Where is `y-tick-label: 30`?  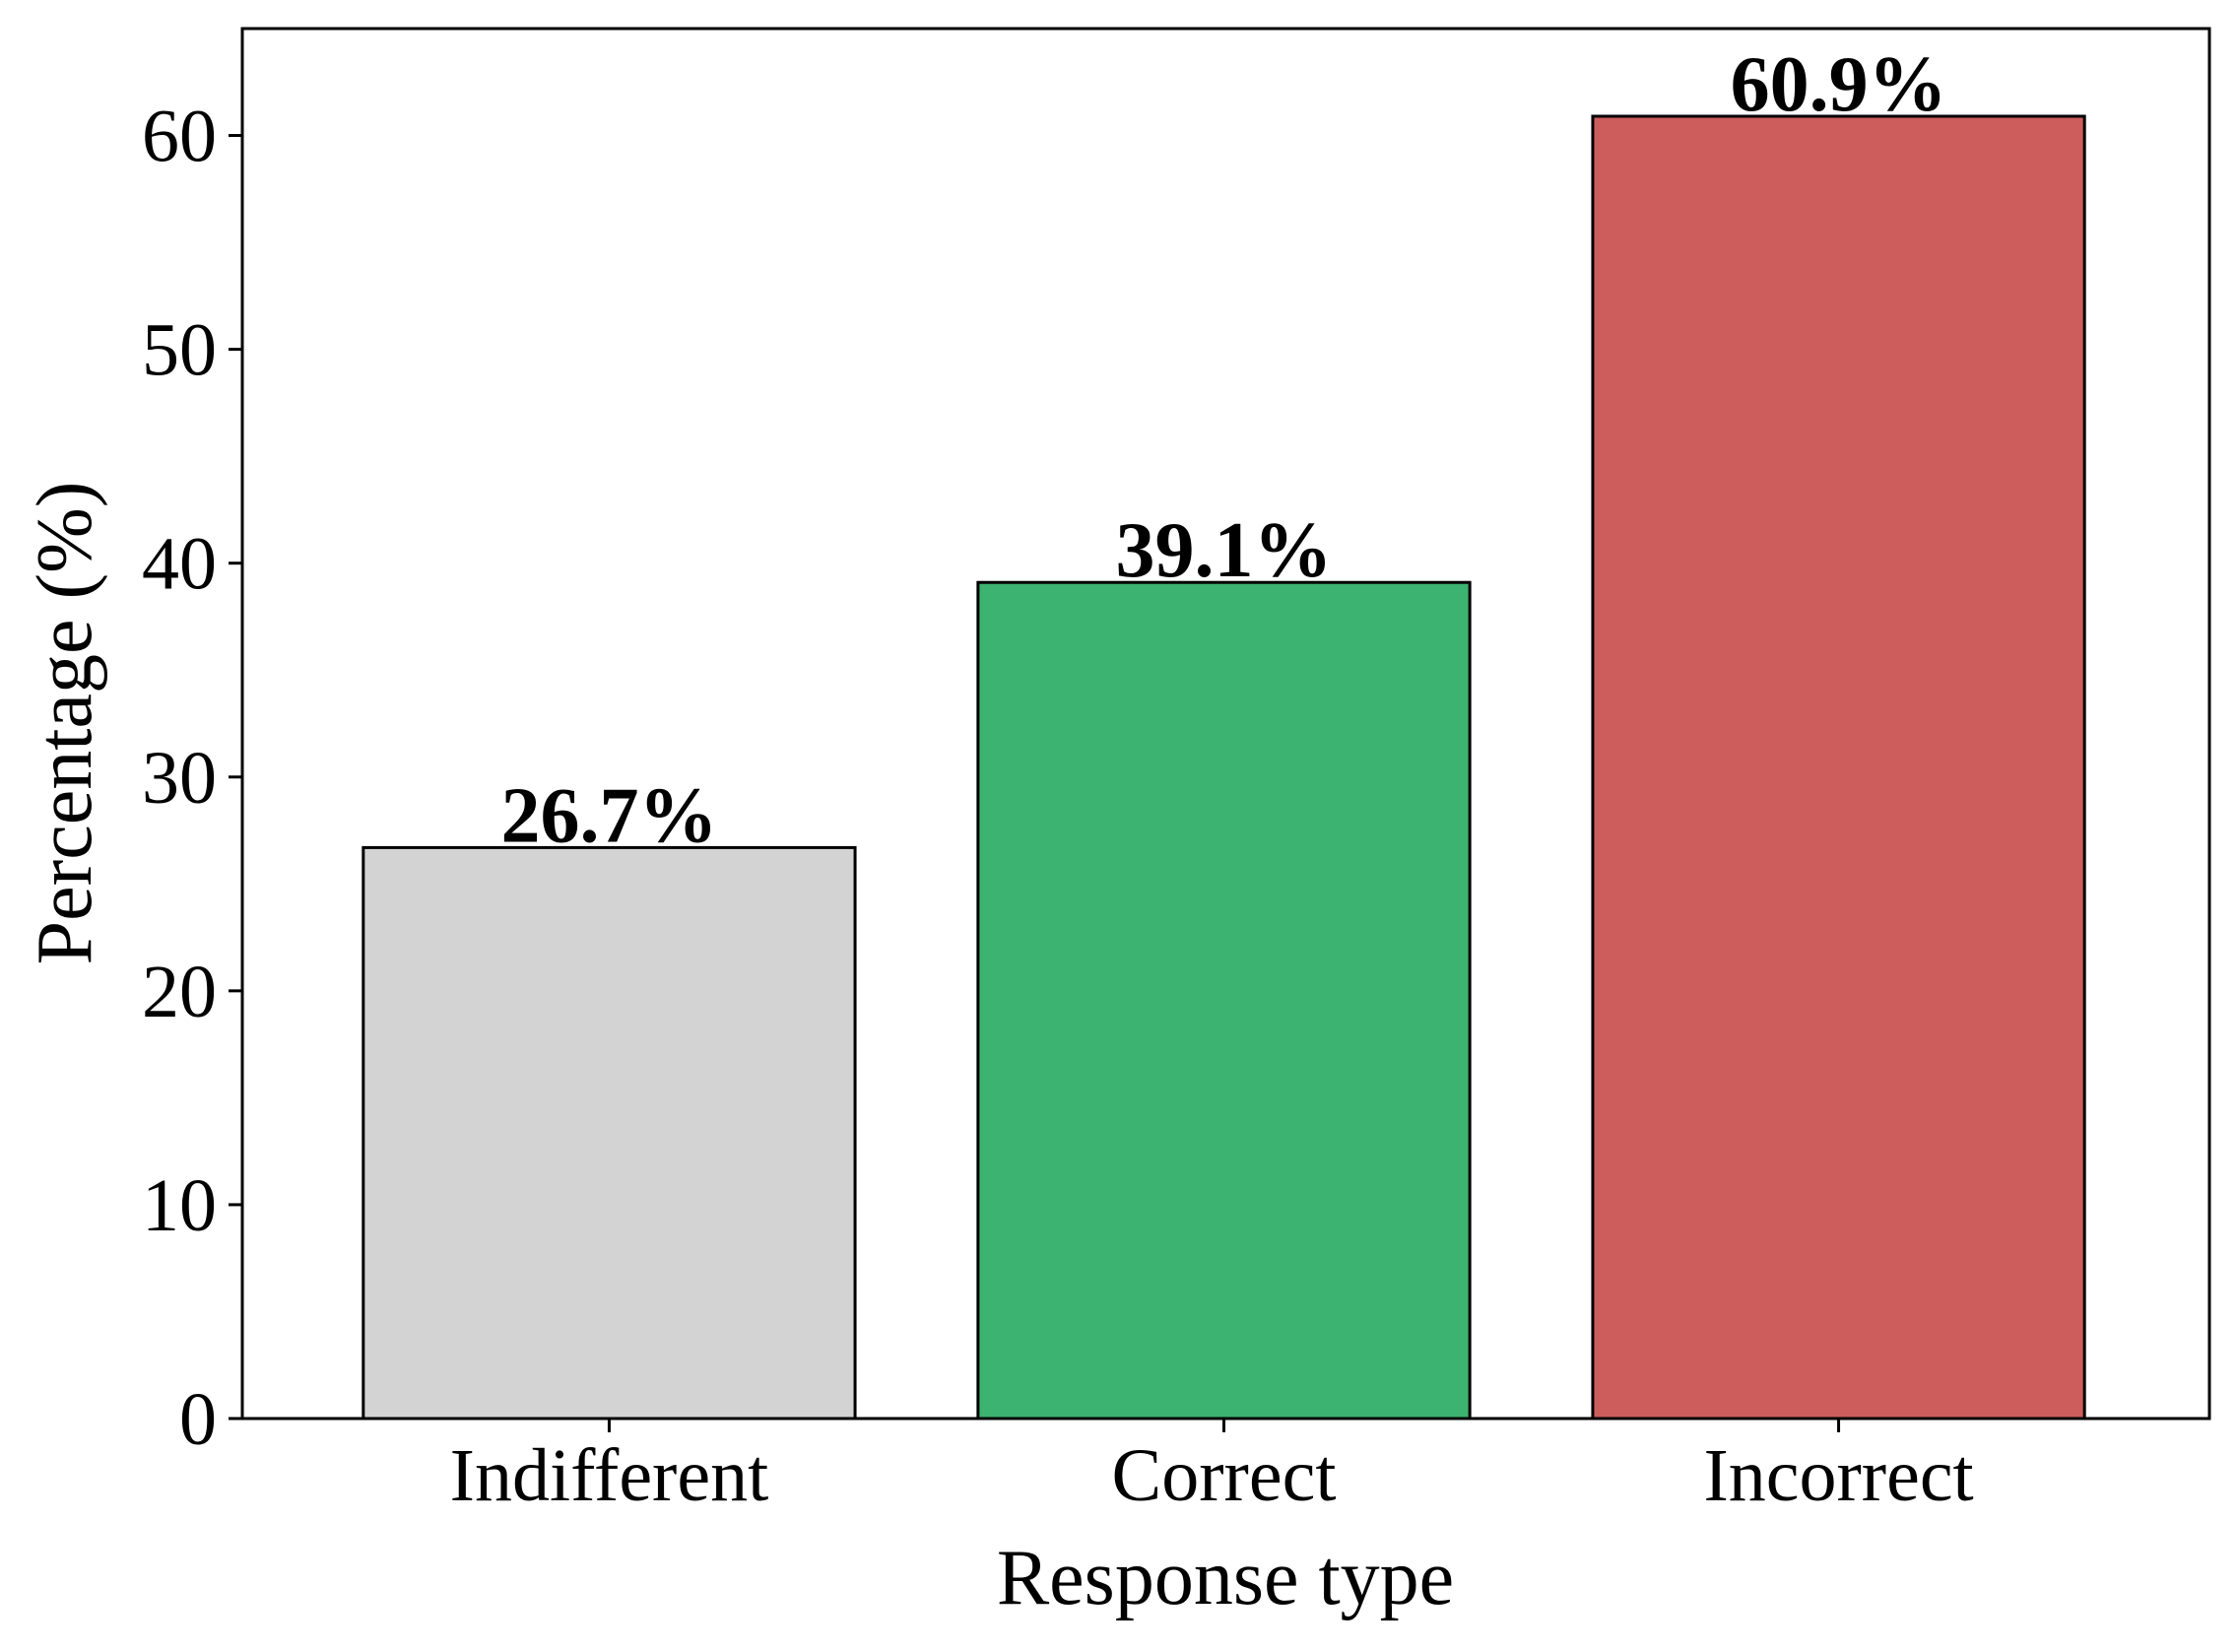
y-tick-label: 30 is located at coordinates (179, 779).